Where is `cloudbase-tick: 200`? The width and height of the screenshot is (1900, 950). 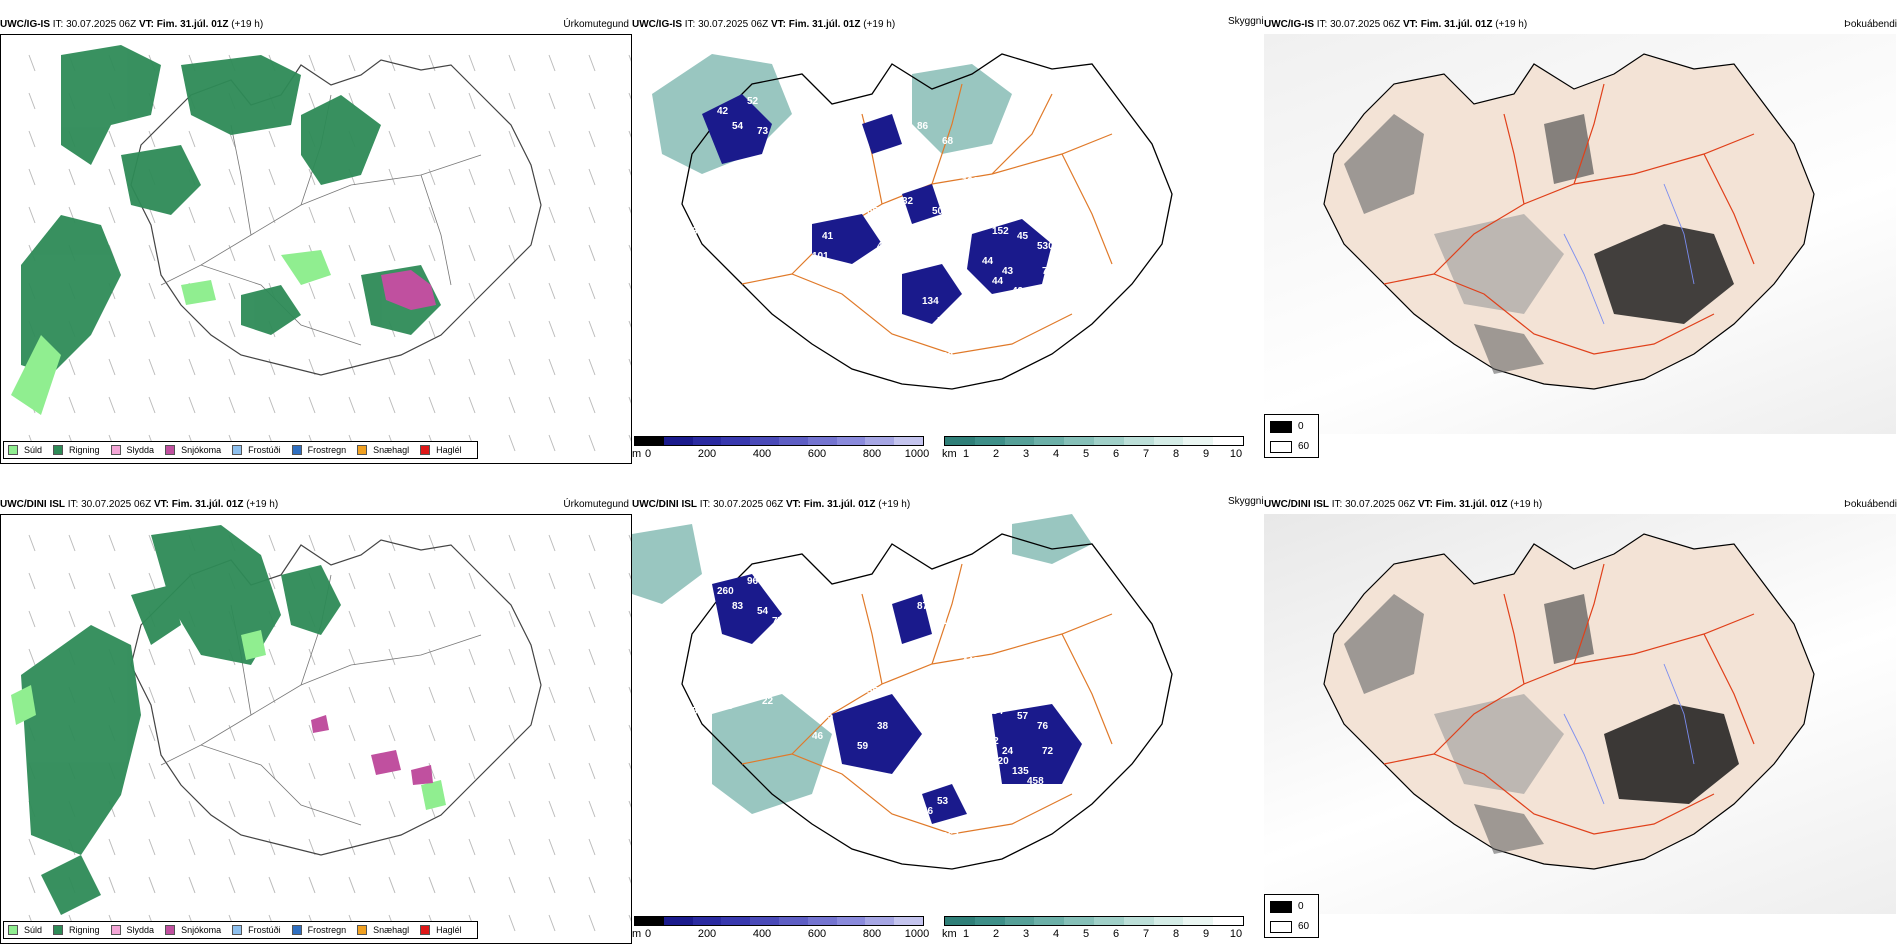
cloudbase-tick: 200 is located at coordinates (707, 934).